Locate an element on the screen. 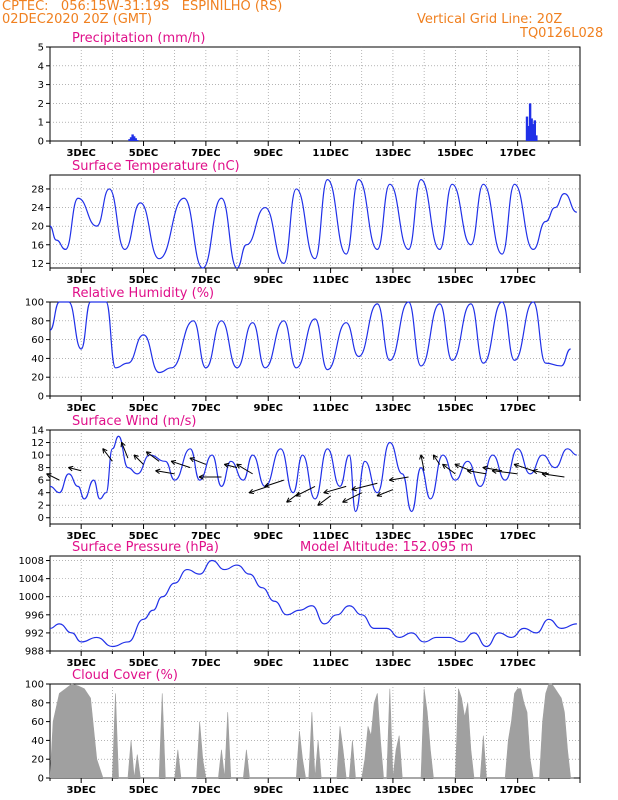 The width and height of the screenshot is (618, 800). panel-4-series-line is located at coordinates (313, 474).